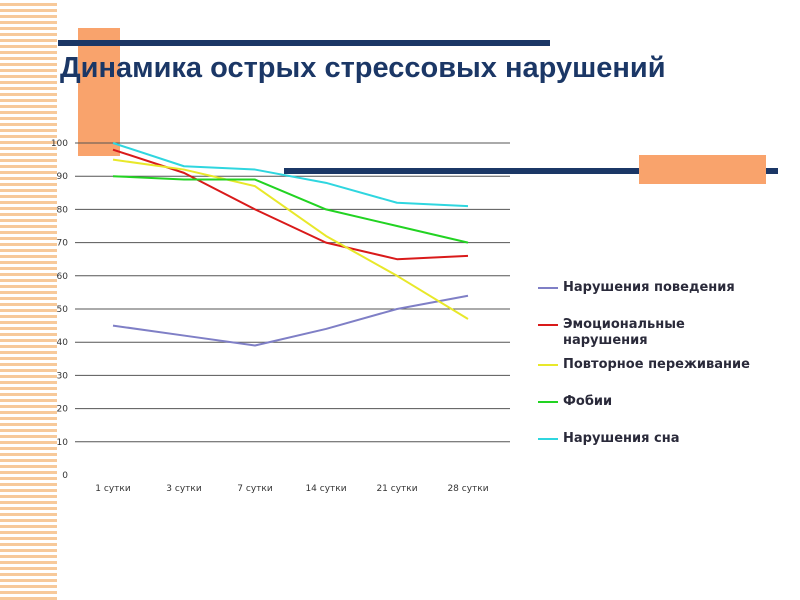 This screenshot has width=800, height=600. What do you see at coordinates (396, 489) in the screenshot?
I see `x-tick-label: 21 сутки` at bounding box center [396, 489].